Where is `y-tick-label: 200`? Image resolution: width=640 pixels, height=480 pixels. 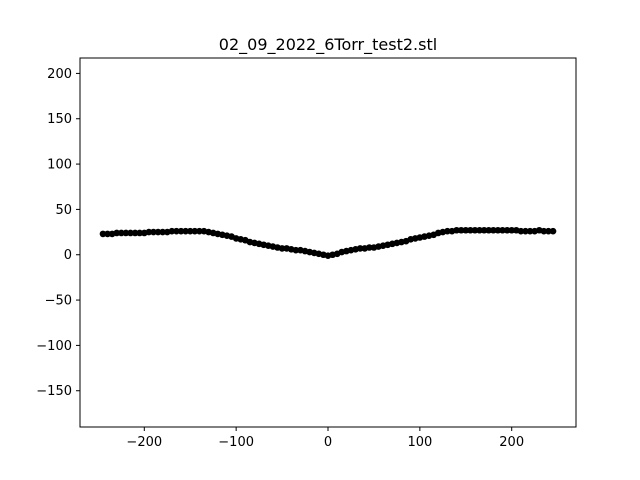
y-tick-label: 200 is located at coordinates (59, 74).